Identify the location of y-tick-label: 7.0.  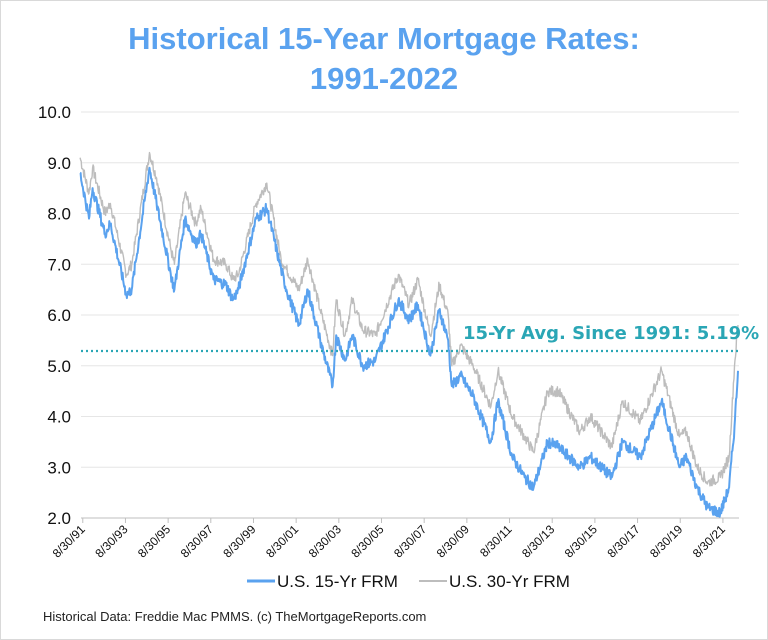
(59, 264).